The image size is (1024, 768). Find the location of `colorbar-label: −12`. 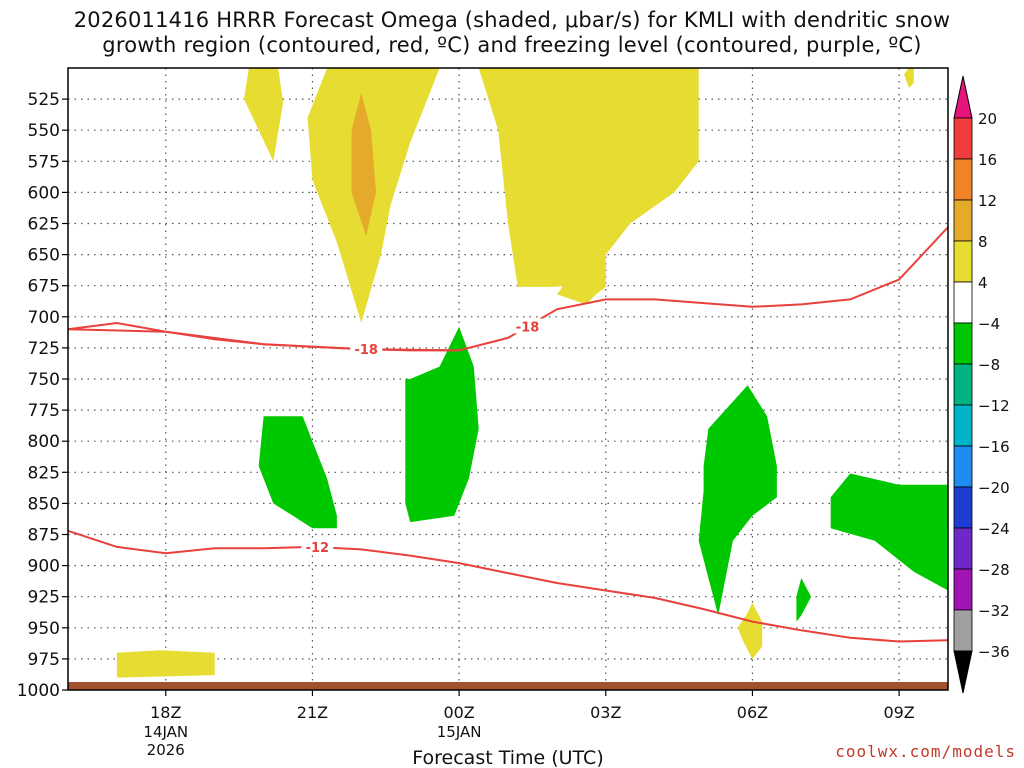

colorbar-label: −12 is located at coordinates (994, 406).